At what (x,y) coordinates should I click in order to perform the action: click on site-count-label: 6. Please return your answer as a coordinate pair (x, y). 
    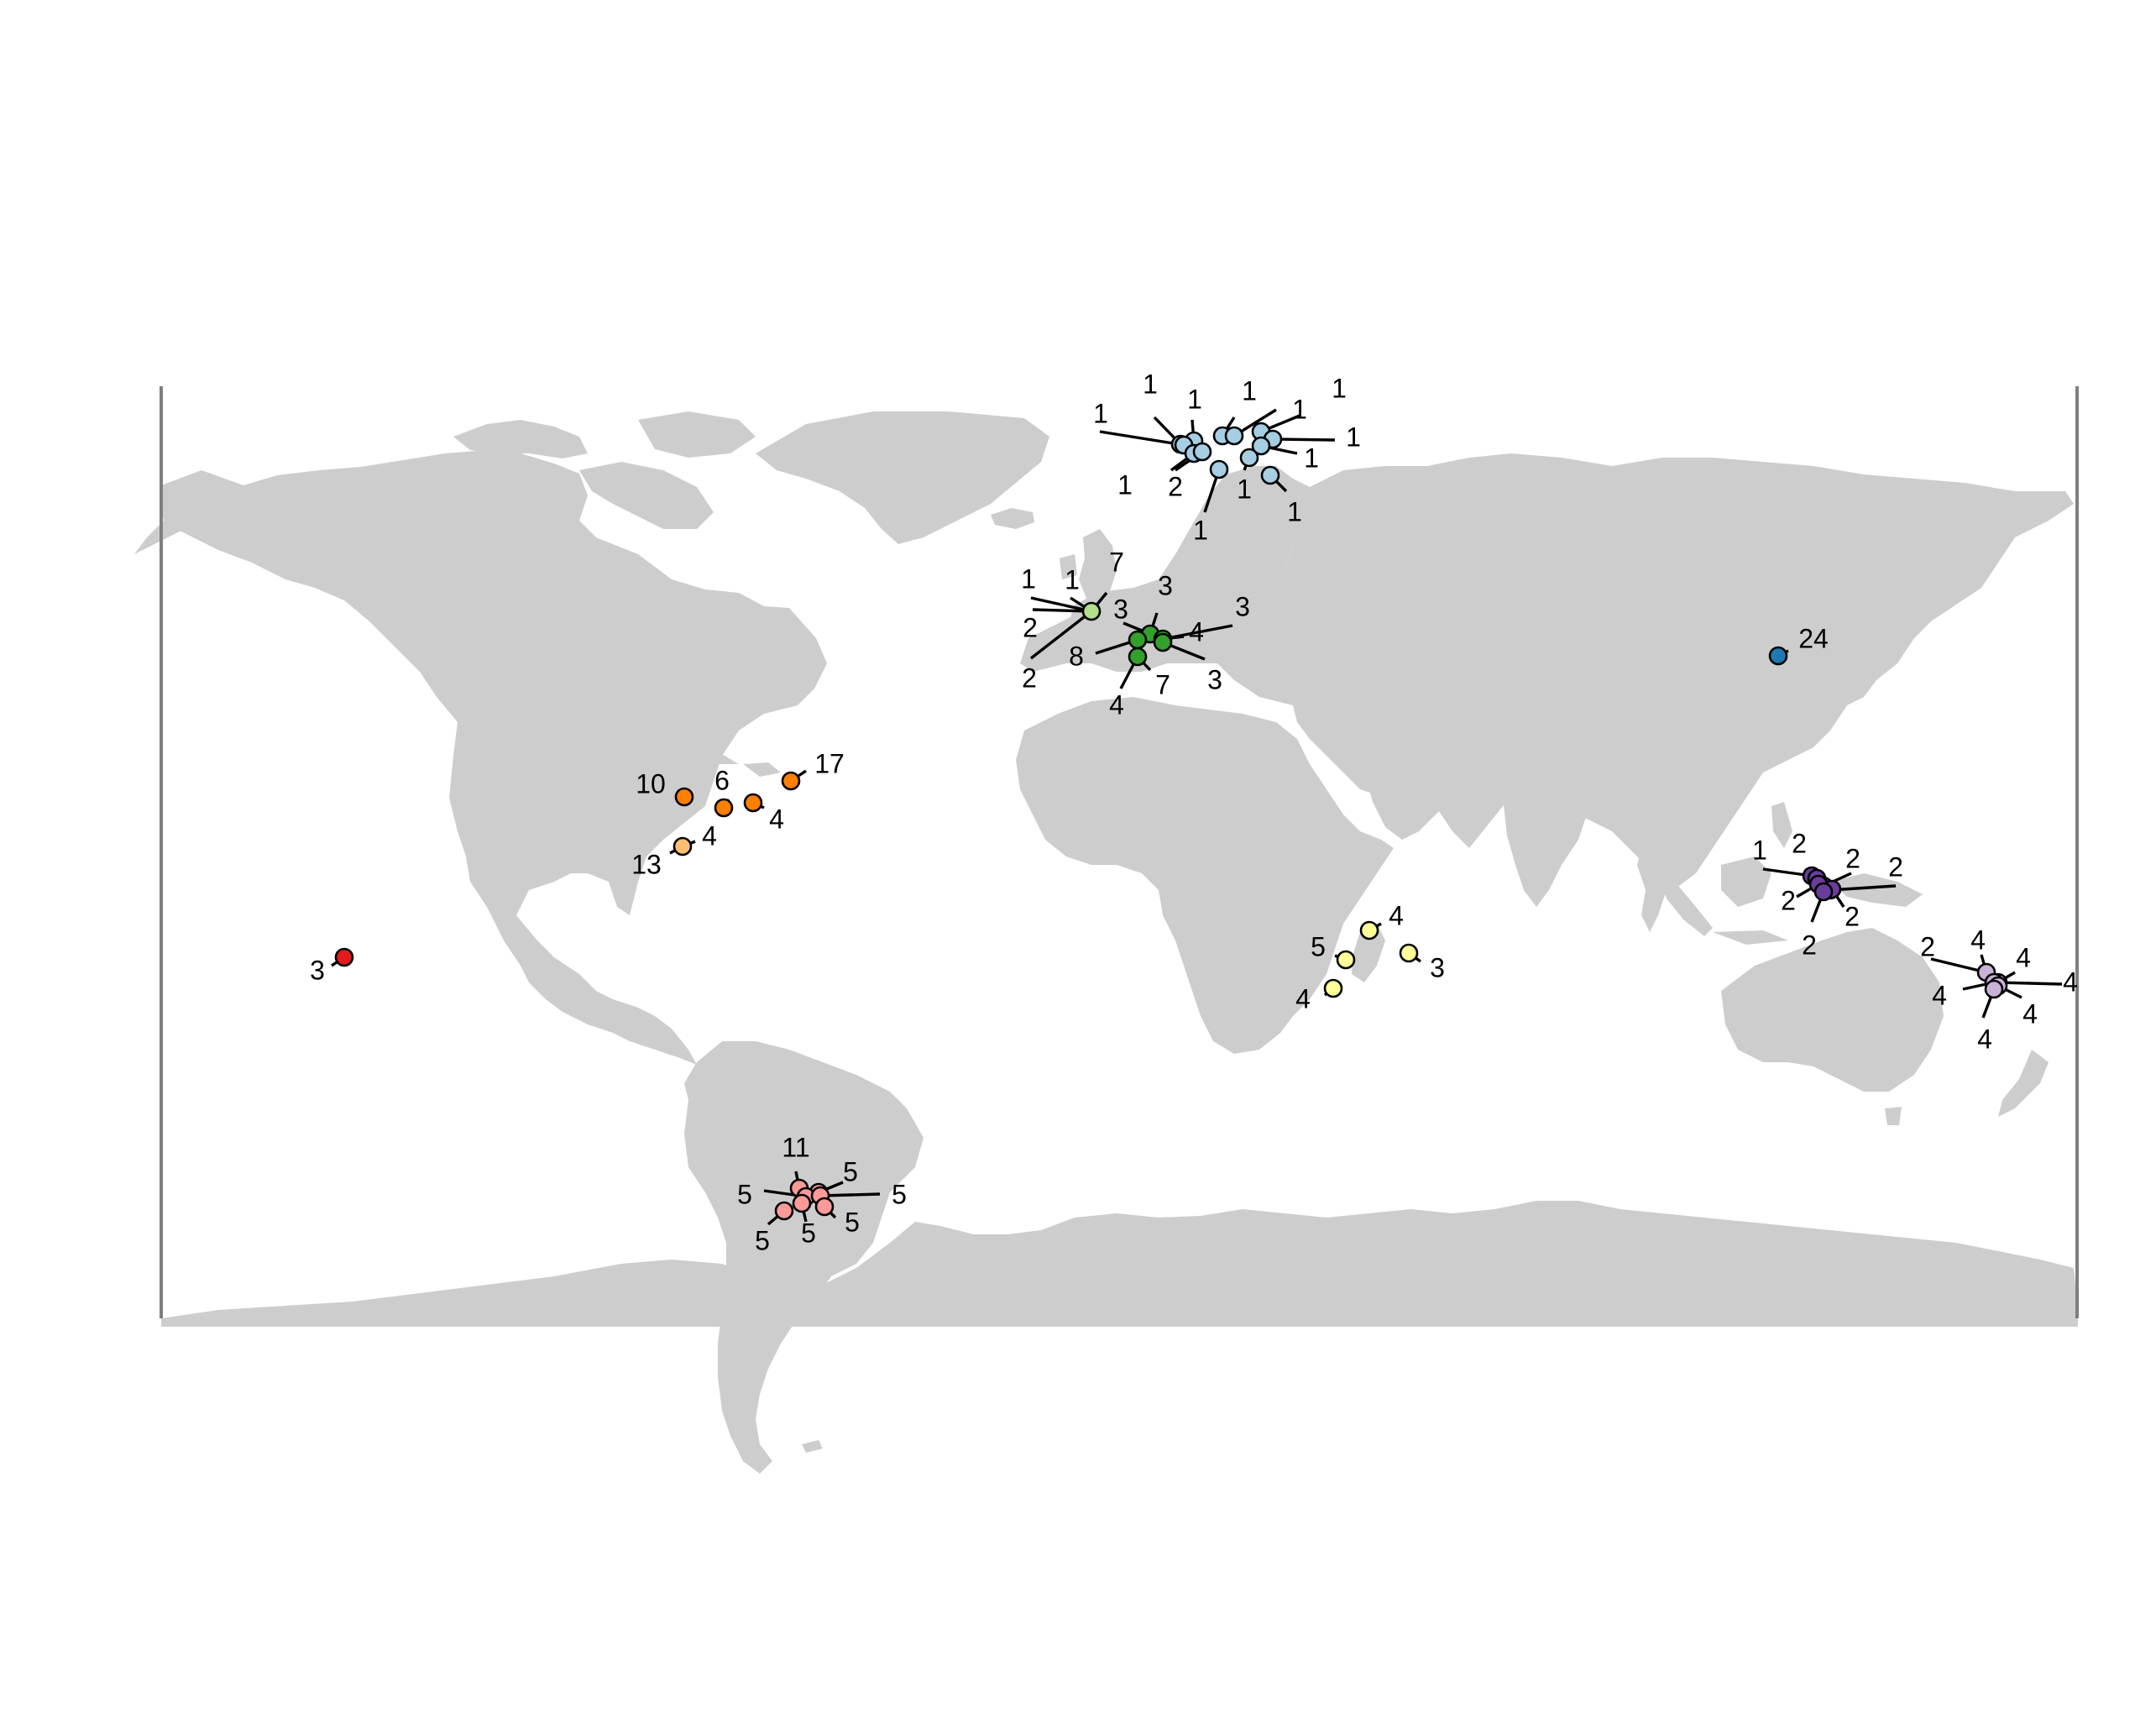
    Looking at the image, I should click on (722, 780).